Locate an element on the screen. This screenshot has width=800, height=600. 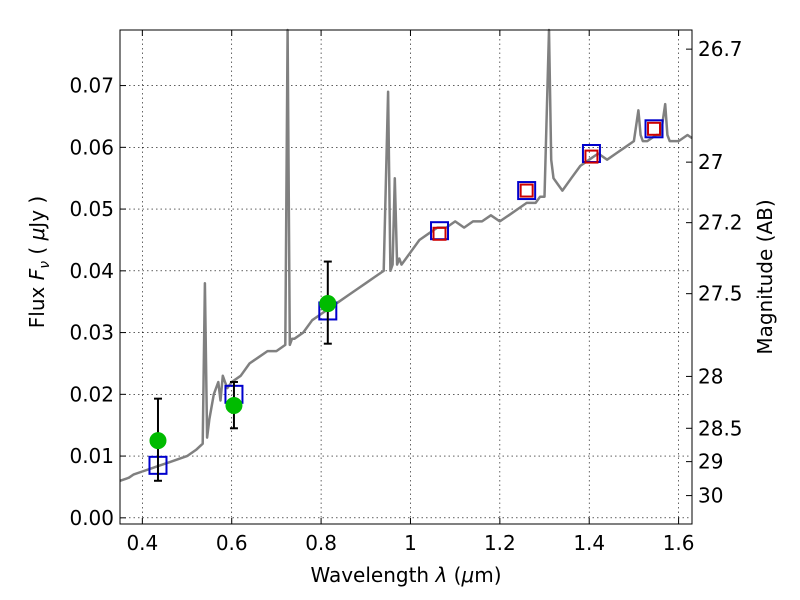
y2-tick-label: 29 is located at coordinates (710, 462).